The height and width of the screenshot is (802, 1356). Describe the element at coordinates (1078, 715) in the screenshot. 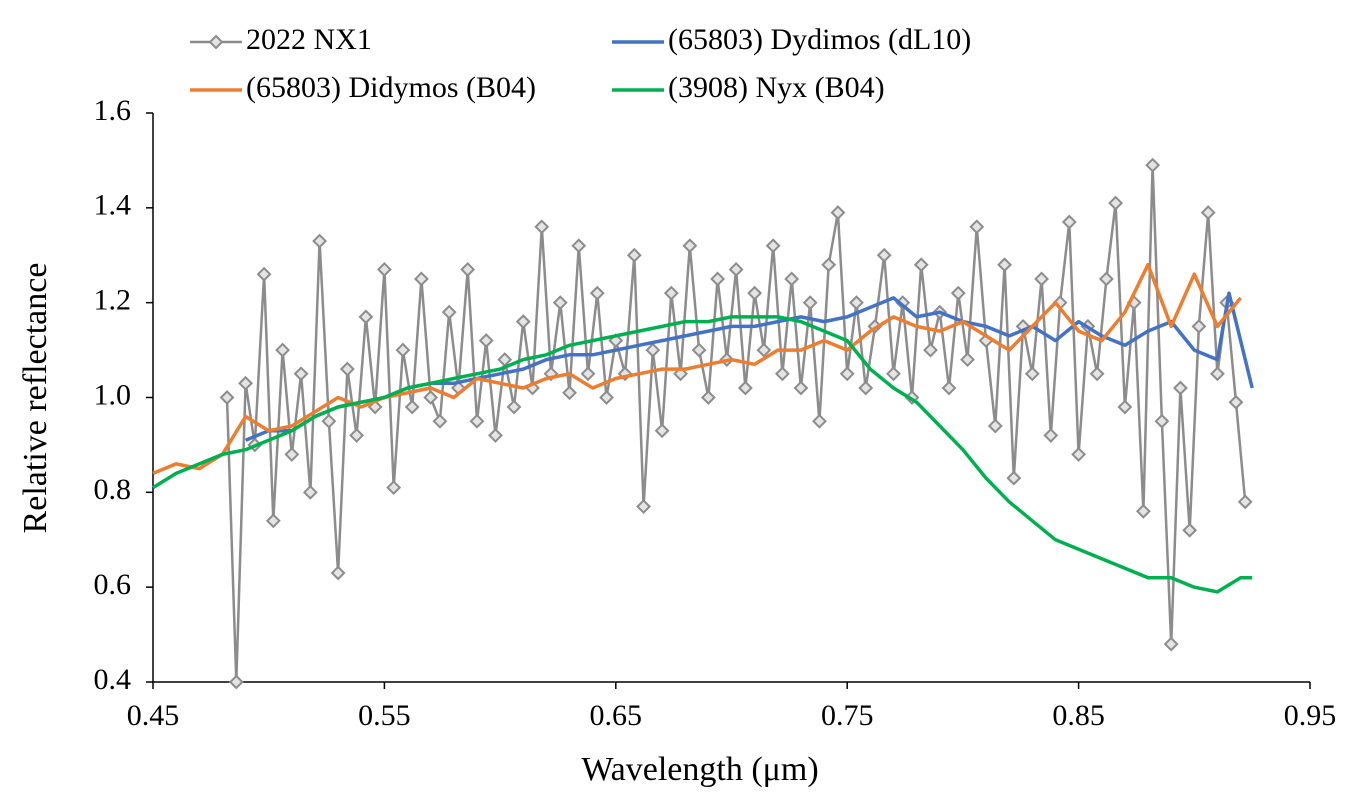

I see `x-tick-label: 0.85` at that location.